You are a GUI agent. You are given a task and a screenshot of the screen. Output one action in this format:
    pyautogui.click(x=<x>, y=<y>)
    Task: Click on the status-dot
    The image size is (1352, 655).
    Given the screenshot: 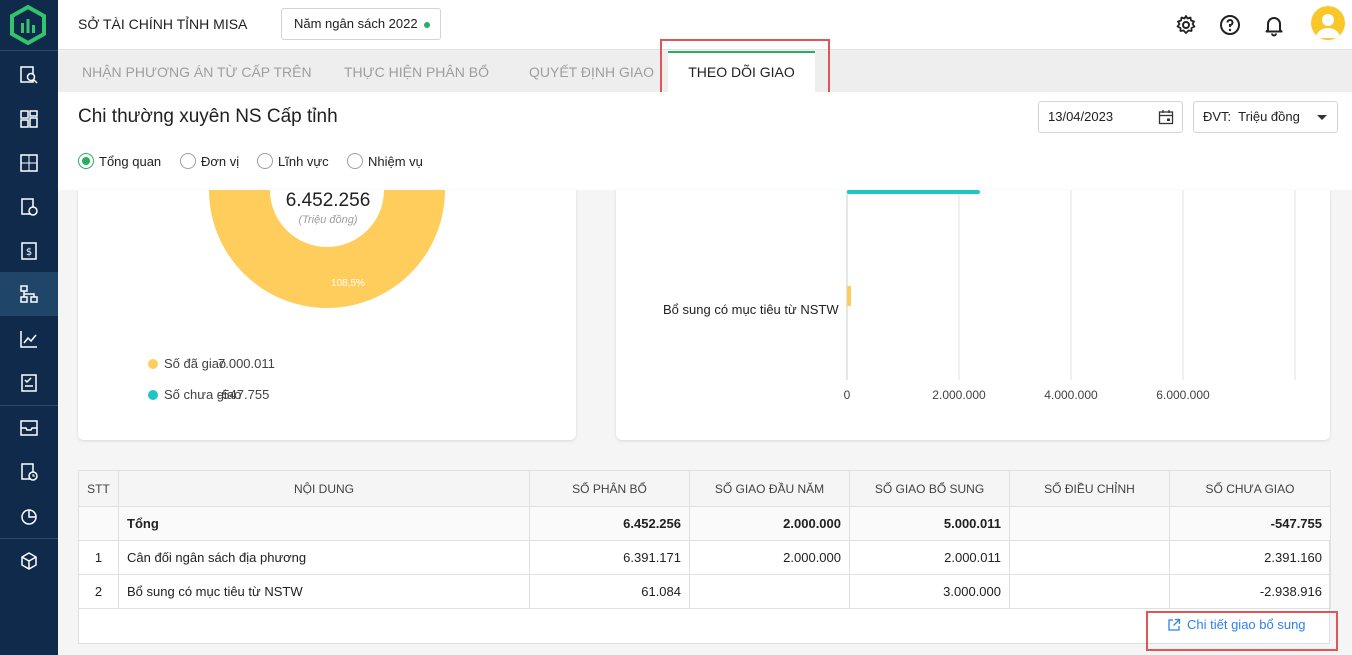 What is the action you would take?
    pyautogui.click(x=427, y=25)
    